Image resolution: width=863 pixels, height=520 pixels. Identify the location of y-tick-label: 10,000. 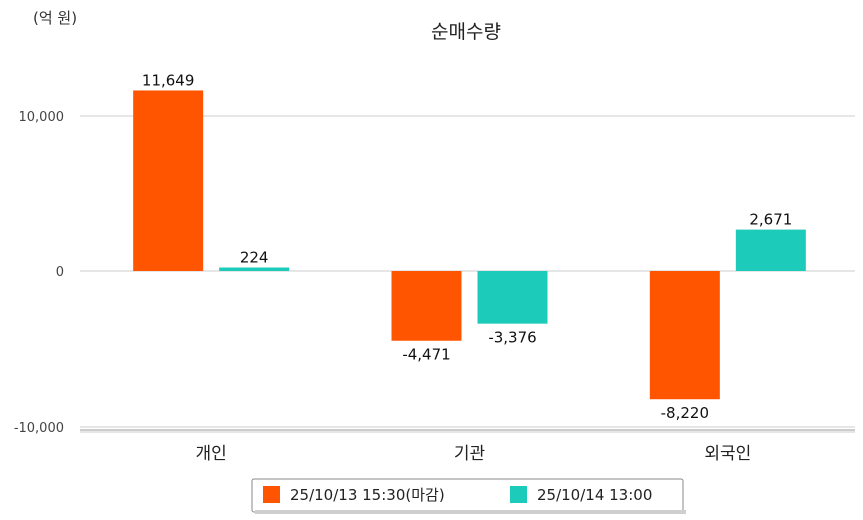
(42, 117).